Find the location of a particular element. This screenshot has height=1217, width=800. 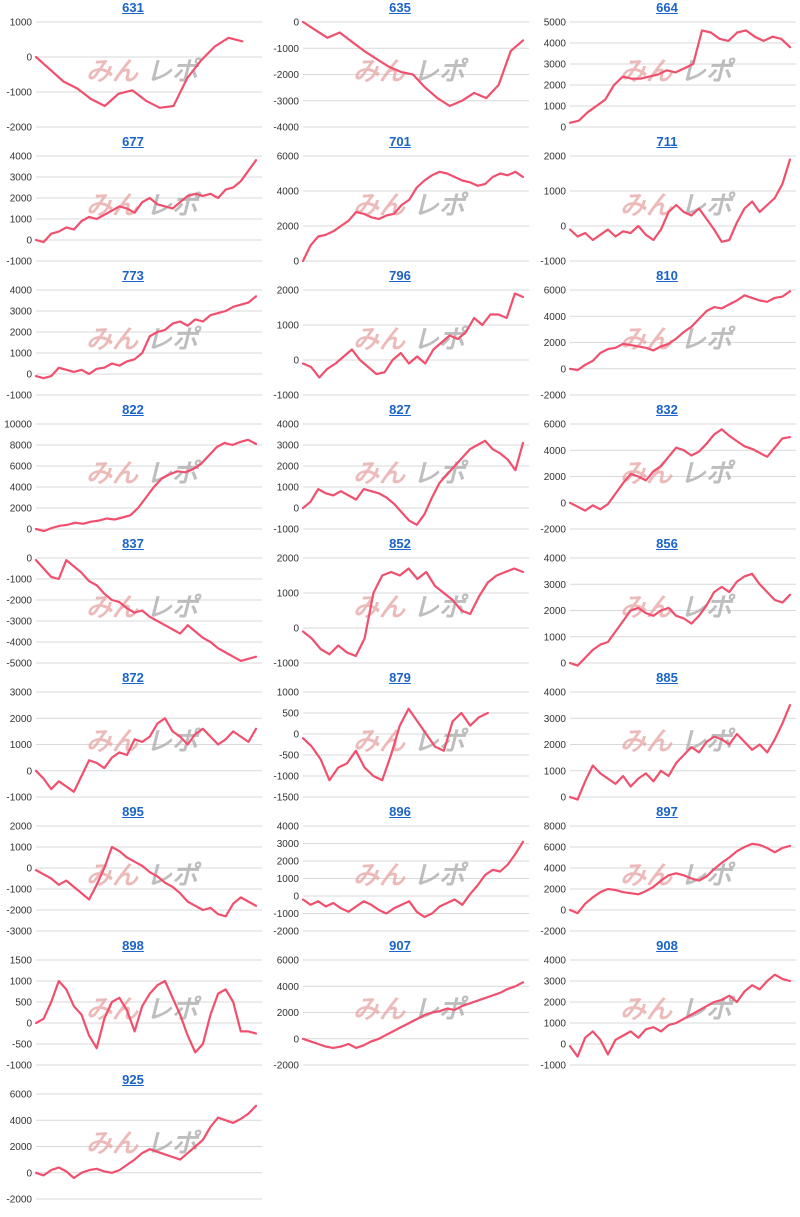

y-tick-label: -500 is located at coordinates (22, 1045).